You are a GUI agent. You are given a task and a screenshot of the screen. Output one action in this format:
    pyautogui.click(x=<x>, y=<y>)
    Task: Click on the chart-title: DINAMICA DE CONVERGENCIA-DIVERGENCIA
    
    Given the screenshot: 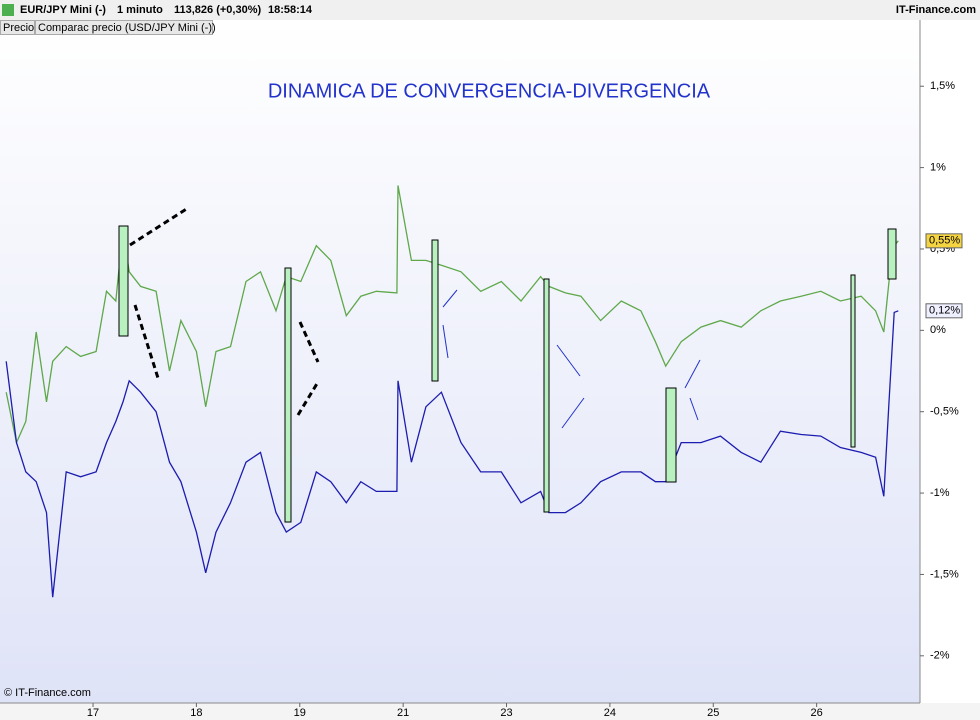 What is the action you would take?
    pyautogui.click(x=489, y=91)
    